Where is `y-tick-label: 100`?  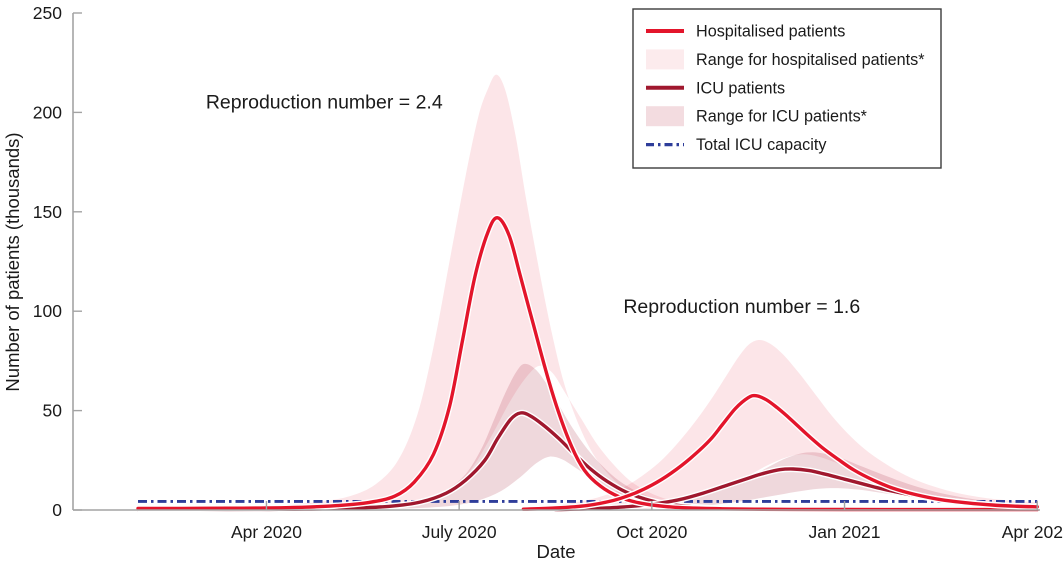 y-tick-label: 100 is located at coordinates (47, 311).